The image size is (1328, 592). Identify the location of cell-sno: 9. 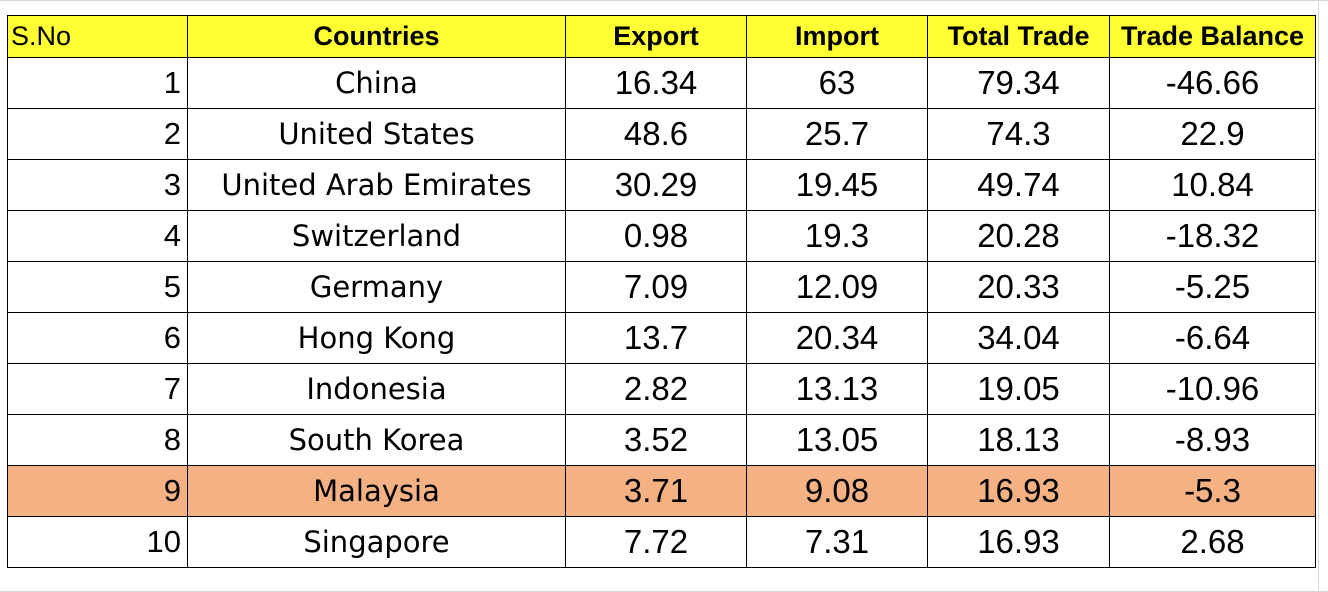
(97, 491).